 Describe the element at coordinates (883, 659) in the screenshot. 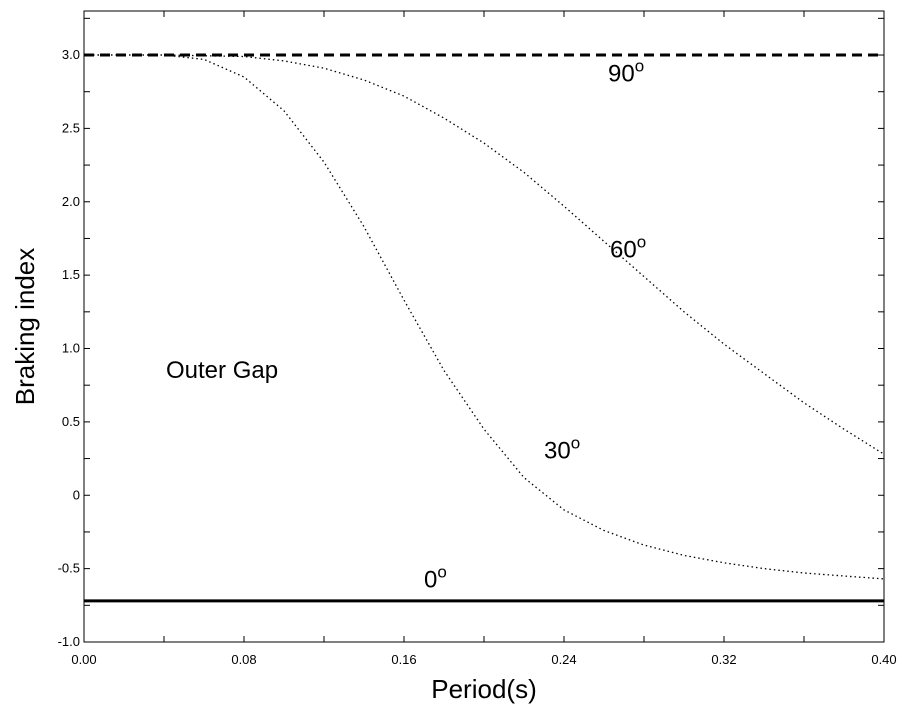

I see `x-tick-label: 0.40` at that location.